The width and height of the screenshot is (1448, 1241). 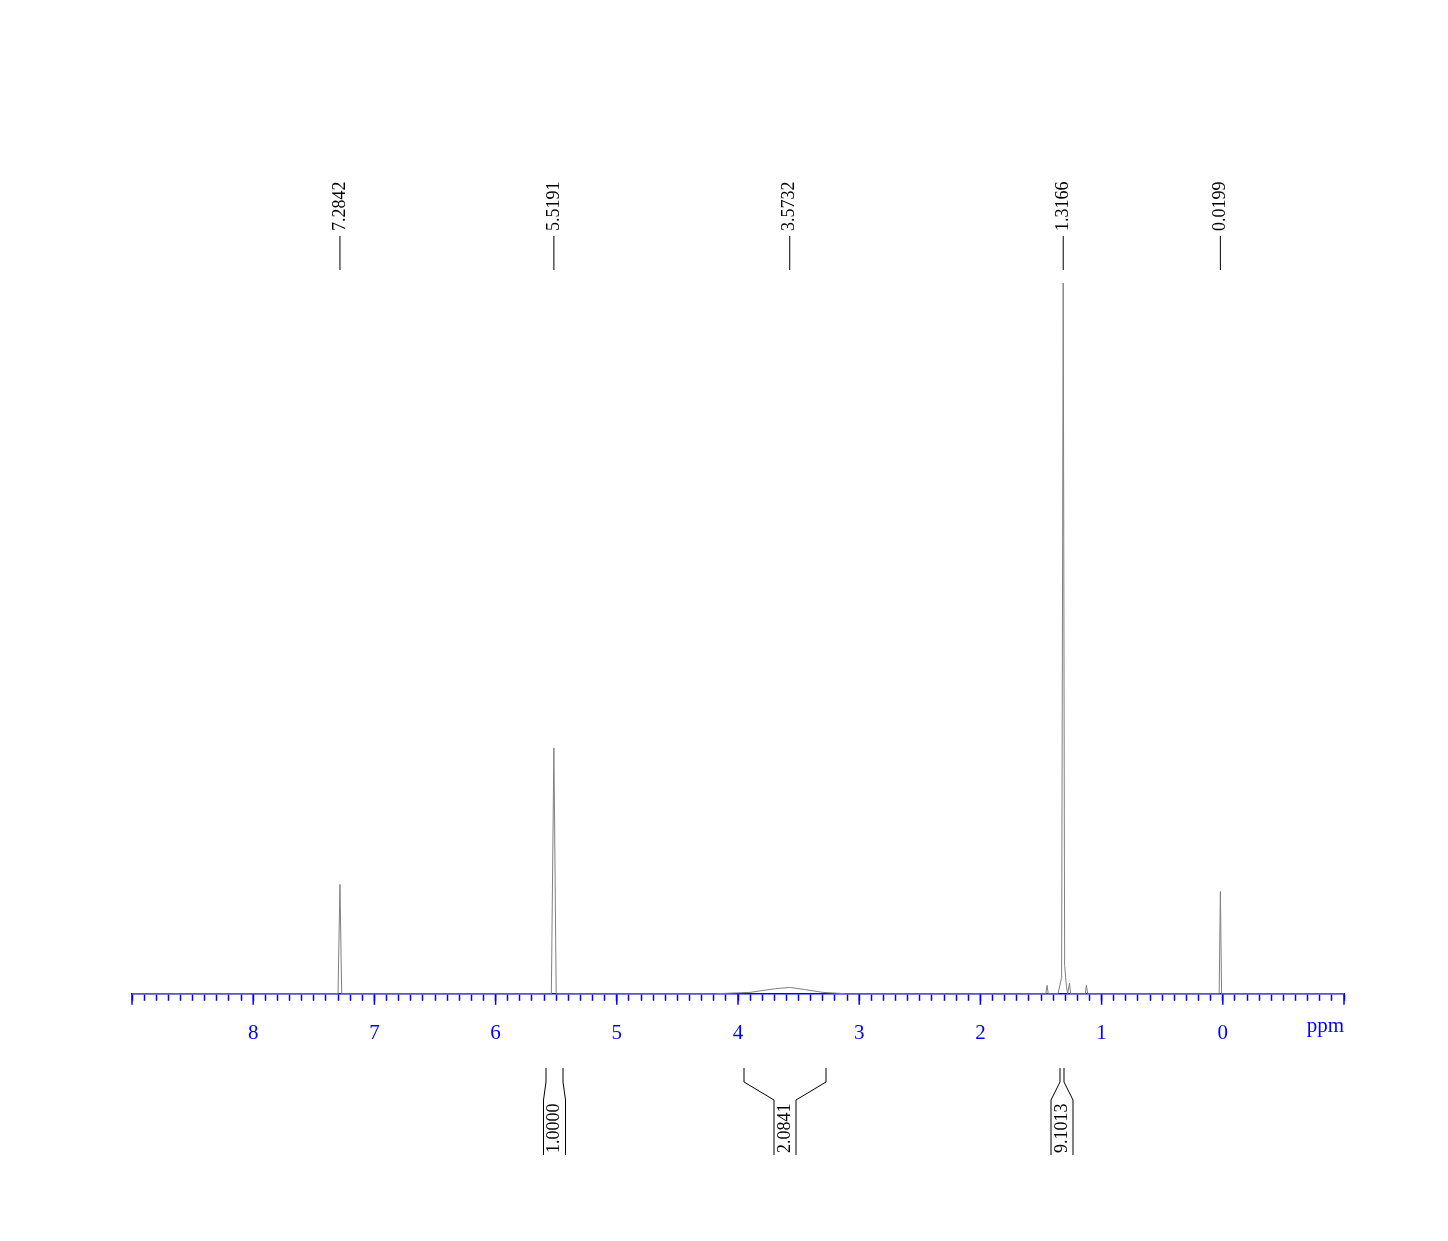 What do you see at coordinates (788, 206) in the screenshot?
I see `annotation: 3.5732` at bounding box center [788, 206].